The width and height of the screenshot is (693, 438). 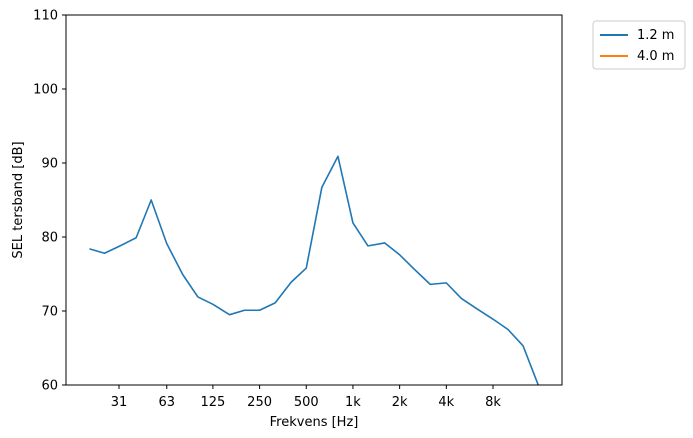 I want to click on y-axis: 60 70 80 90 100 110, so click(x=49, y=201).